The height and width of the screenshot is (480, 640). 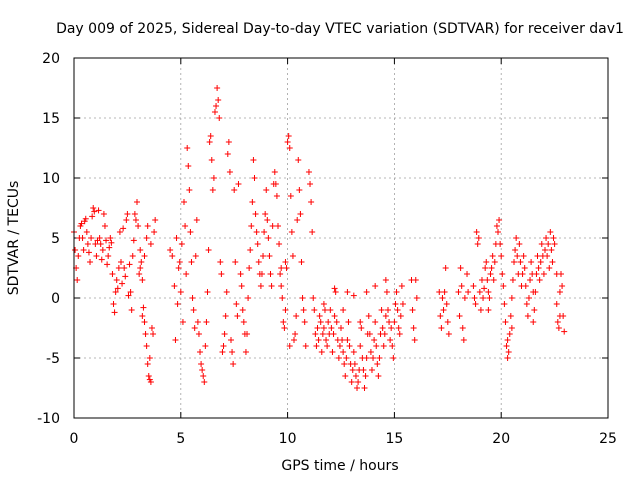 What do you see at coordinates (288, 439) in the screenshot?
I see `x-tick-label: 10` at bounding box center [288, 439].